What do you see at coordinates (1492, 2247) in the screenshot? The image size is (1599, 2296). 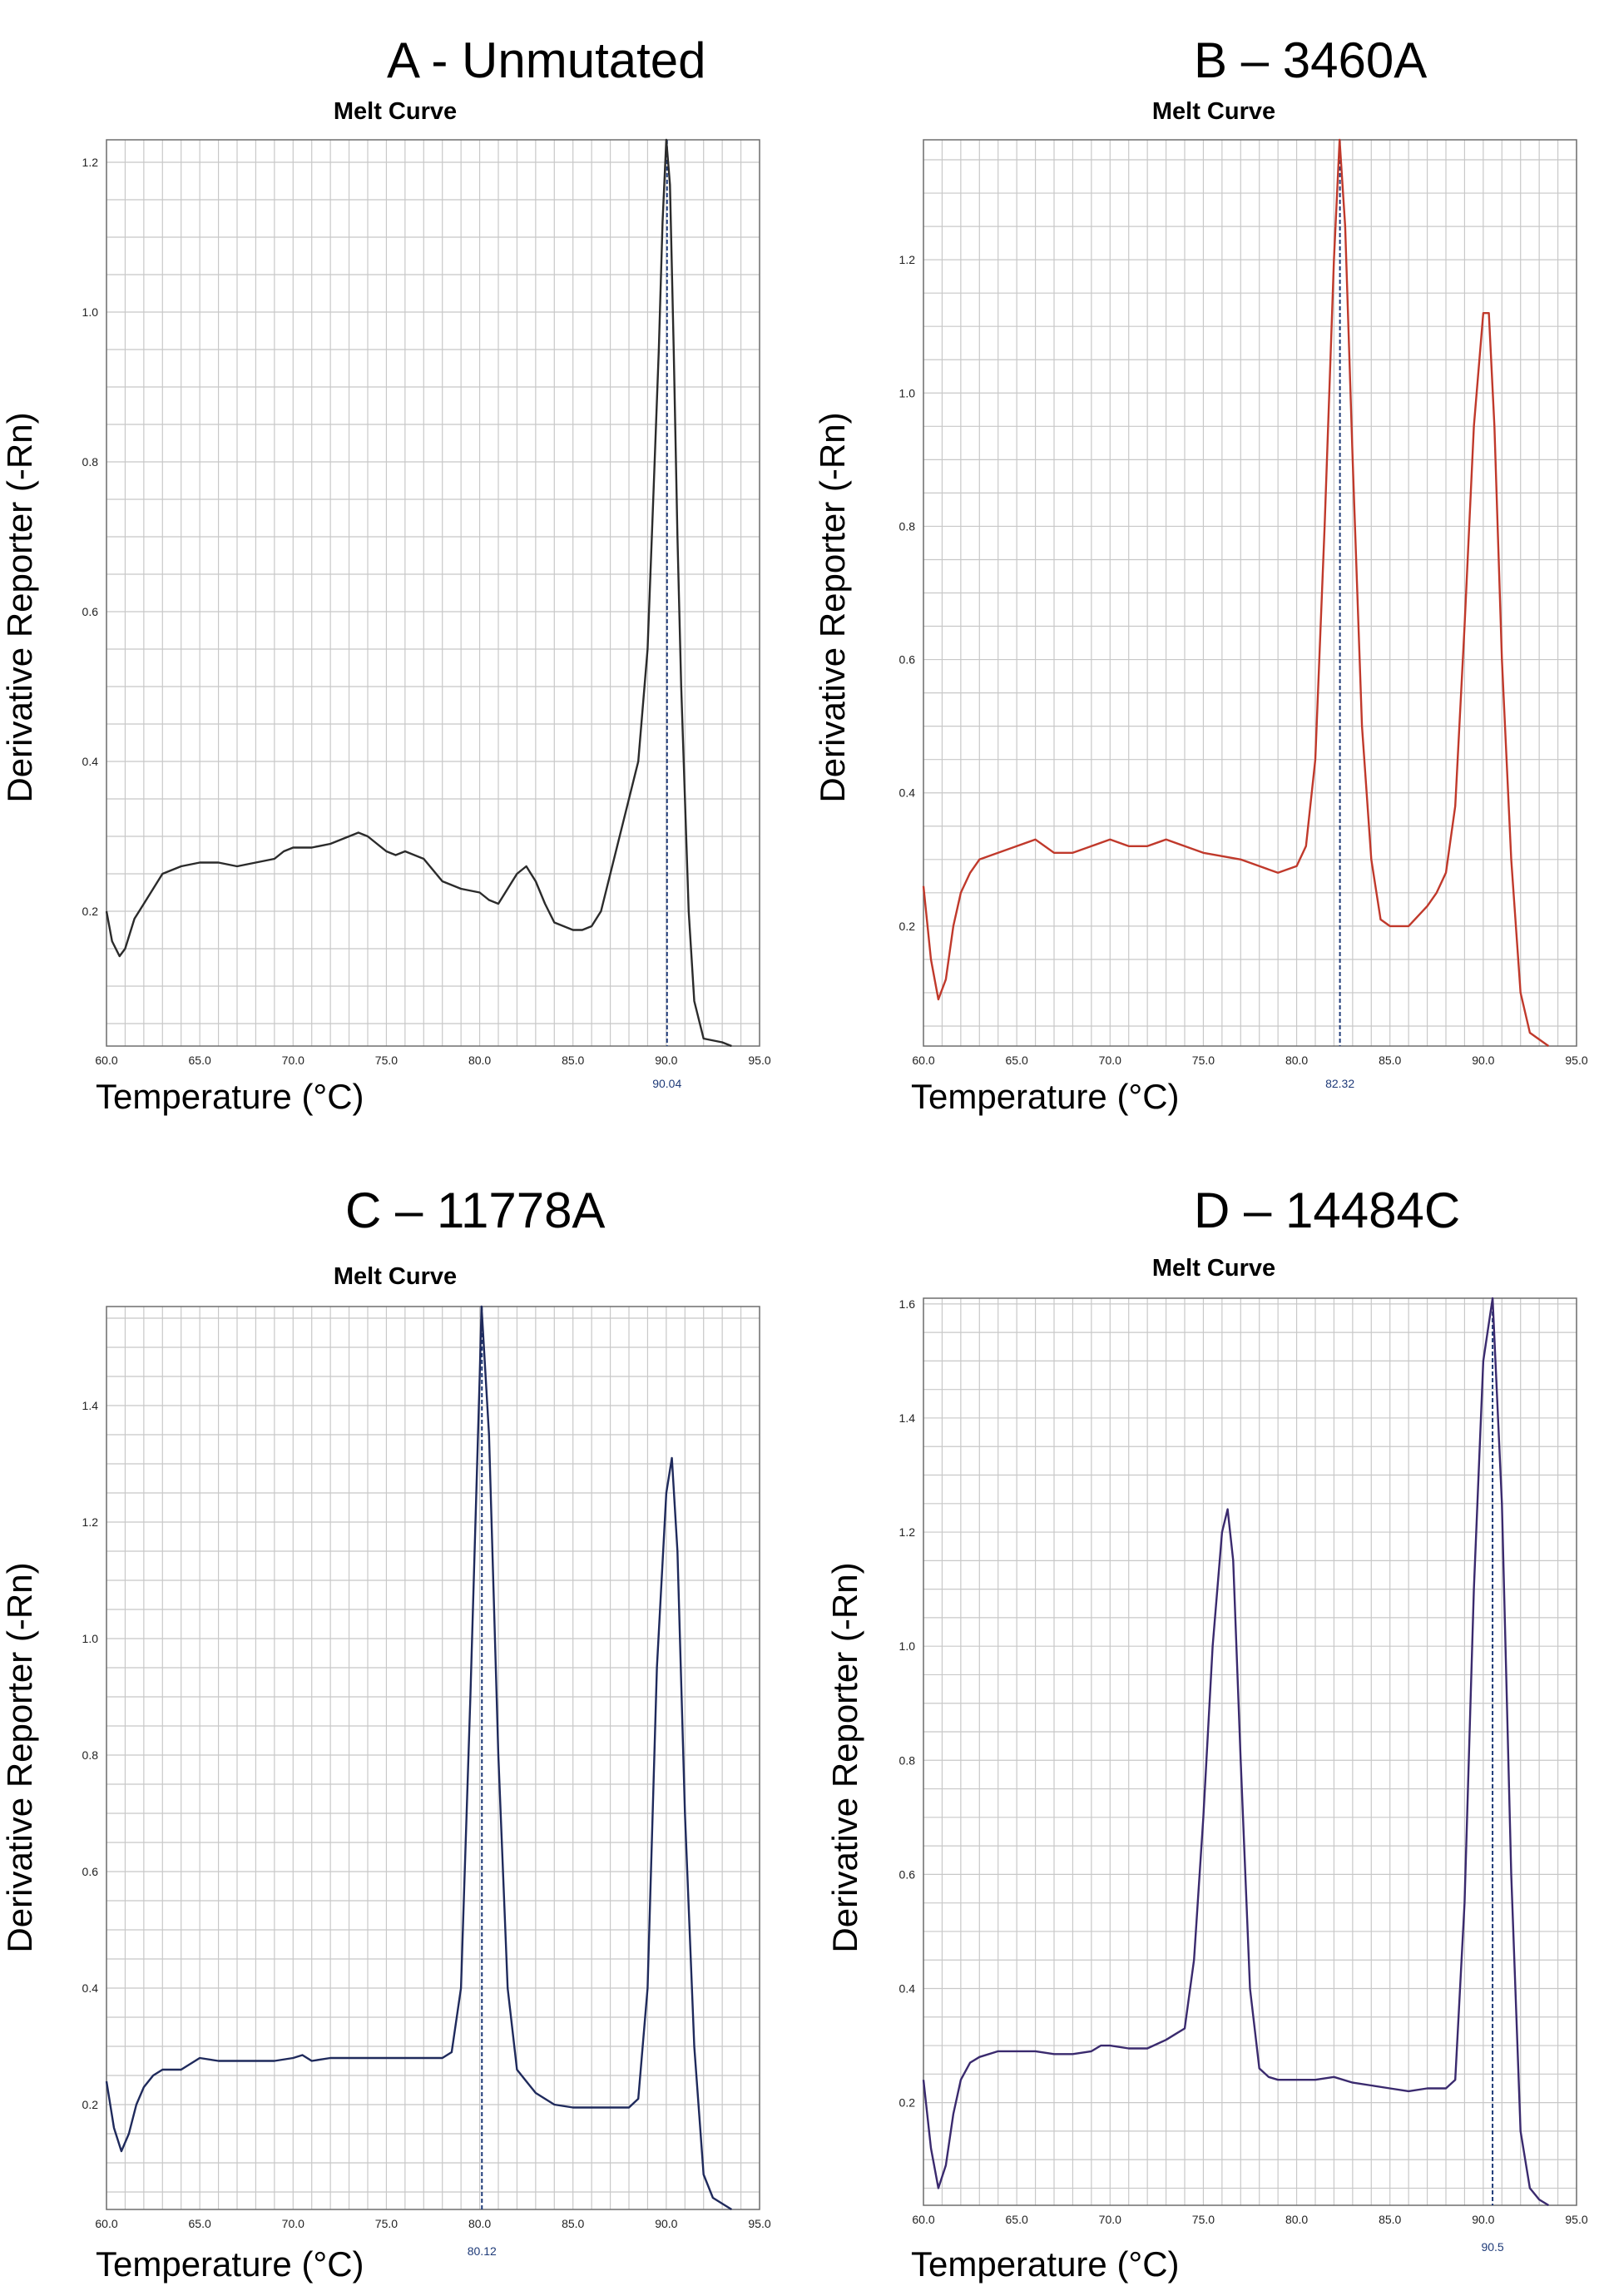 I see `peak-marker-label: 90.5` at bounding box center [1492, 2247].